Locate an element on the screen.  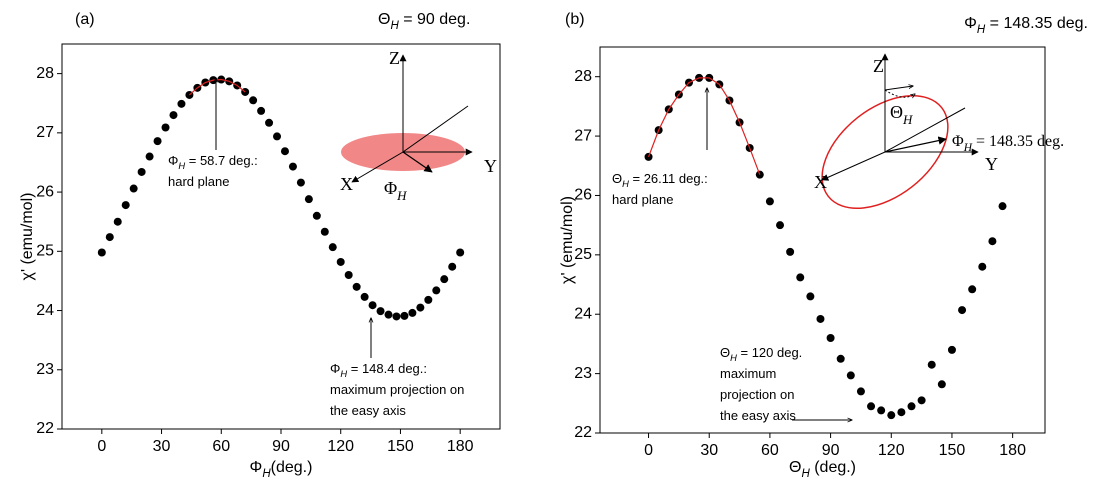
y-axis-label: χ' (emu/mol) is located at coordinates (567, 240).